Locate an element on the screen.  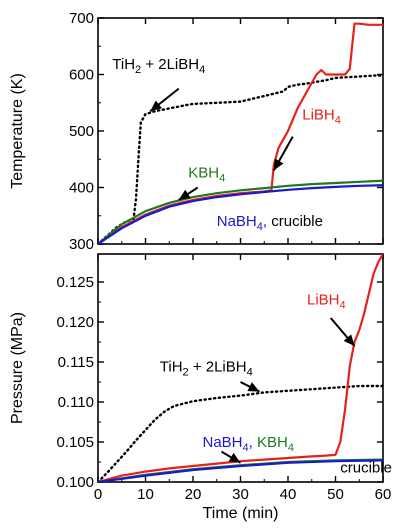
y-tick-label: 600 is located at coordinates (81, 75).